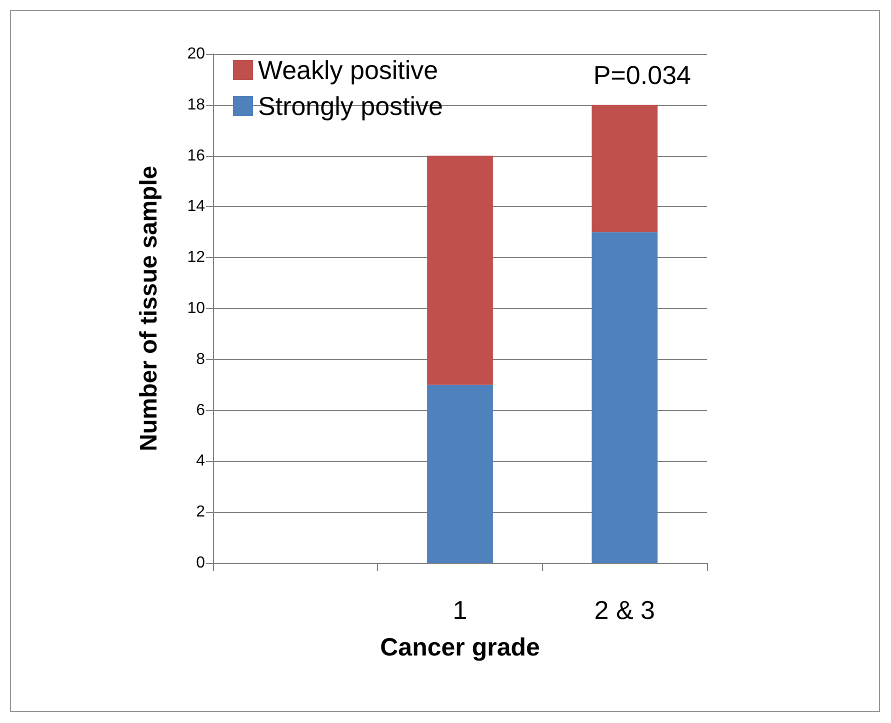 The height and width of the screenshot is (723, 891). I want to click on y-axis-title: Number of tissue sample, so click(149, 309).